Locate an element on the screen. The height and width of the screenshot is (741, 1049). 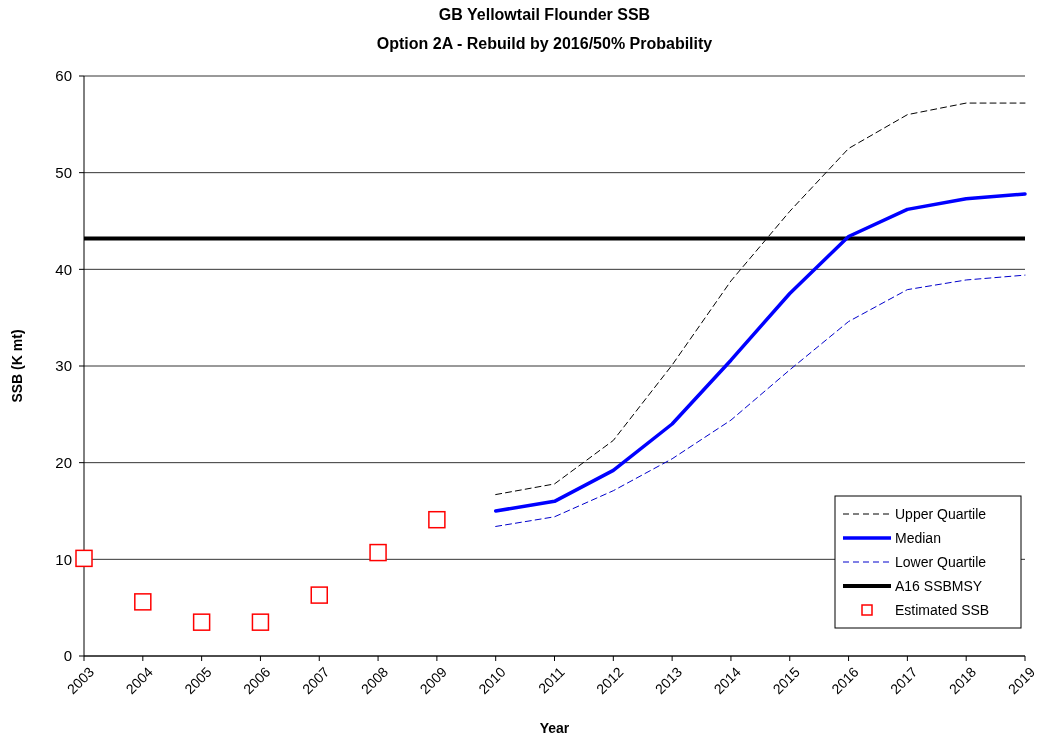
y-tick-label: 0 is located at coordinates (67, 656).